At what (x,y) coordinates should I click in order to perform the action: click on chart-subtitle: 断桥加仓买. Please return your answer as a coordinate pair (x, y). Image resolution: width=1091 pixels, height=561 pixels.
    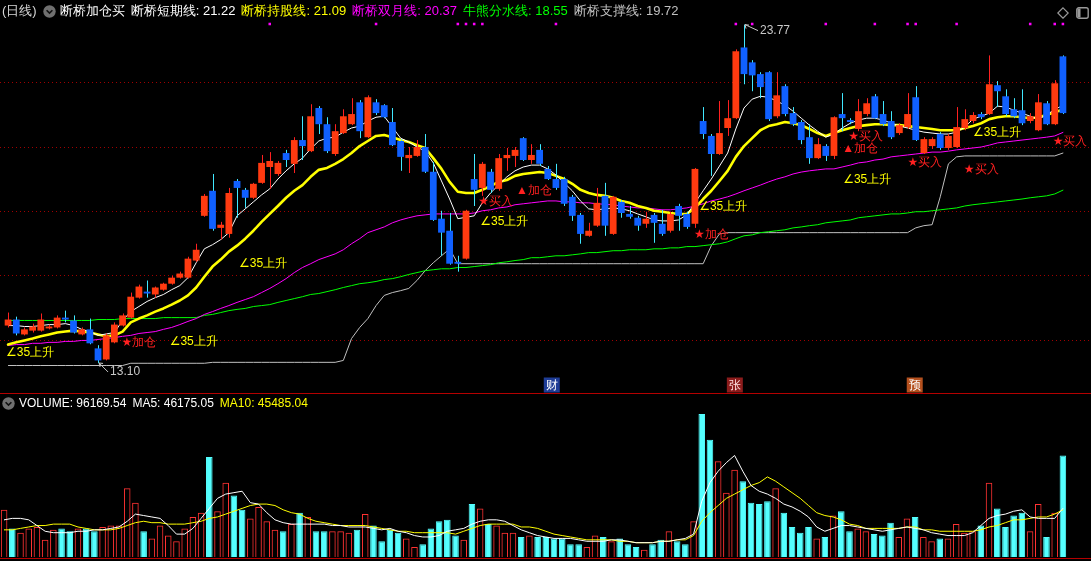
    Looking at the image, I should click on (92, 11).